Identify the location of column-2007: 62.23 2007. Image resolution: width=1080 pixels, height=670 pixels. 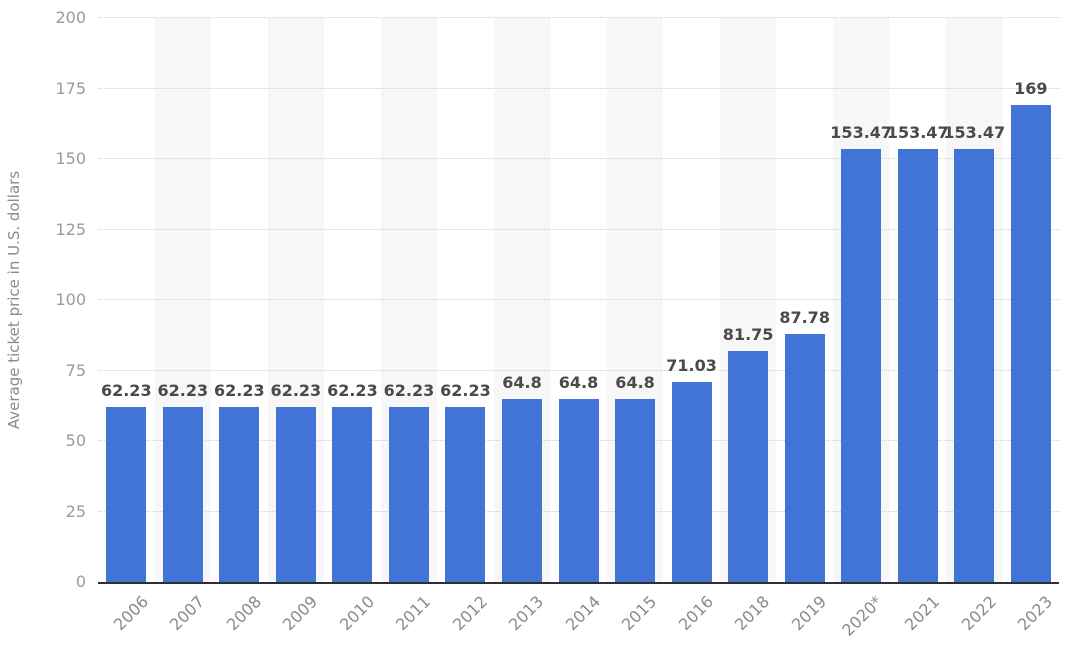
(183, 326).